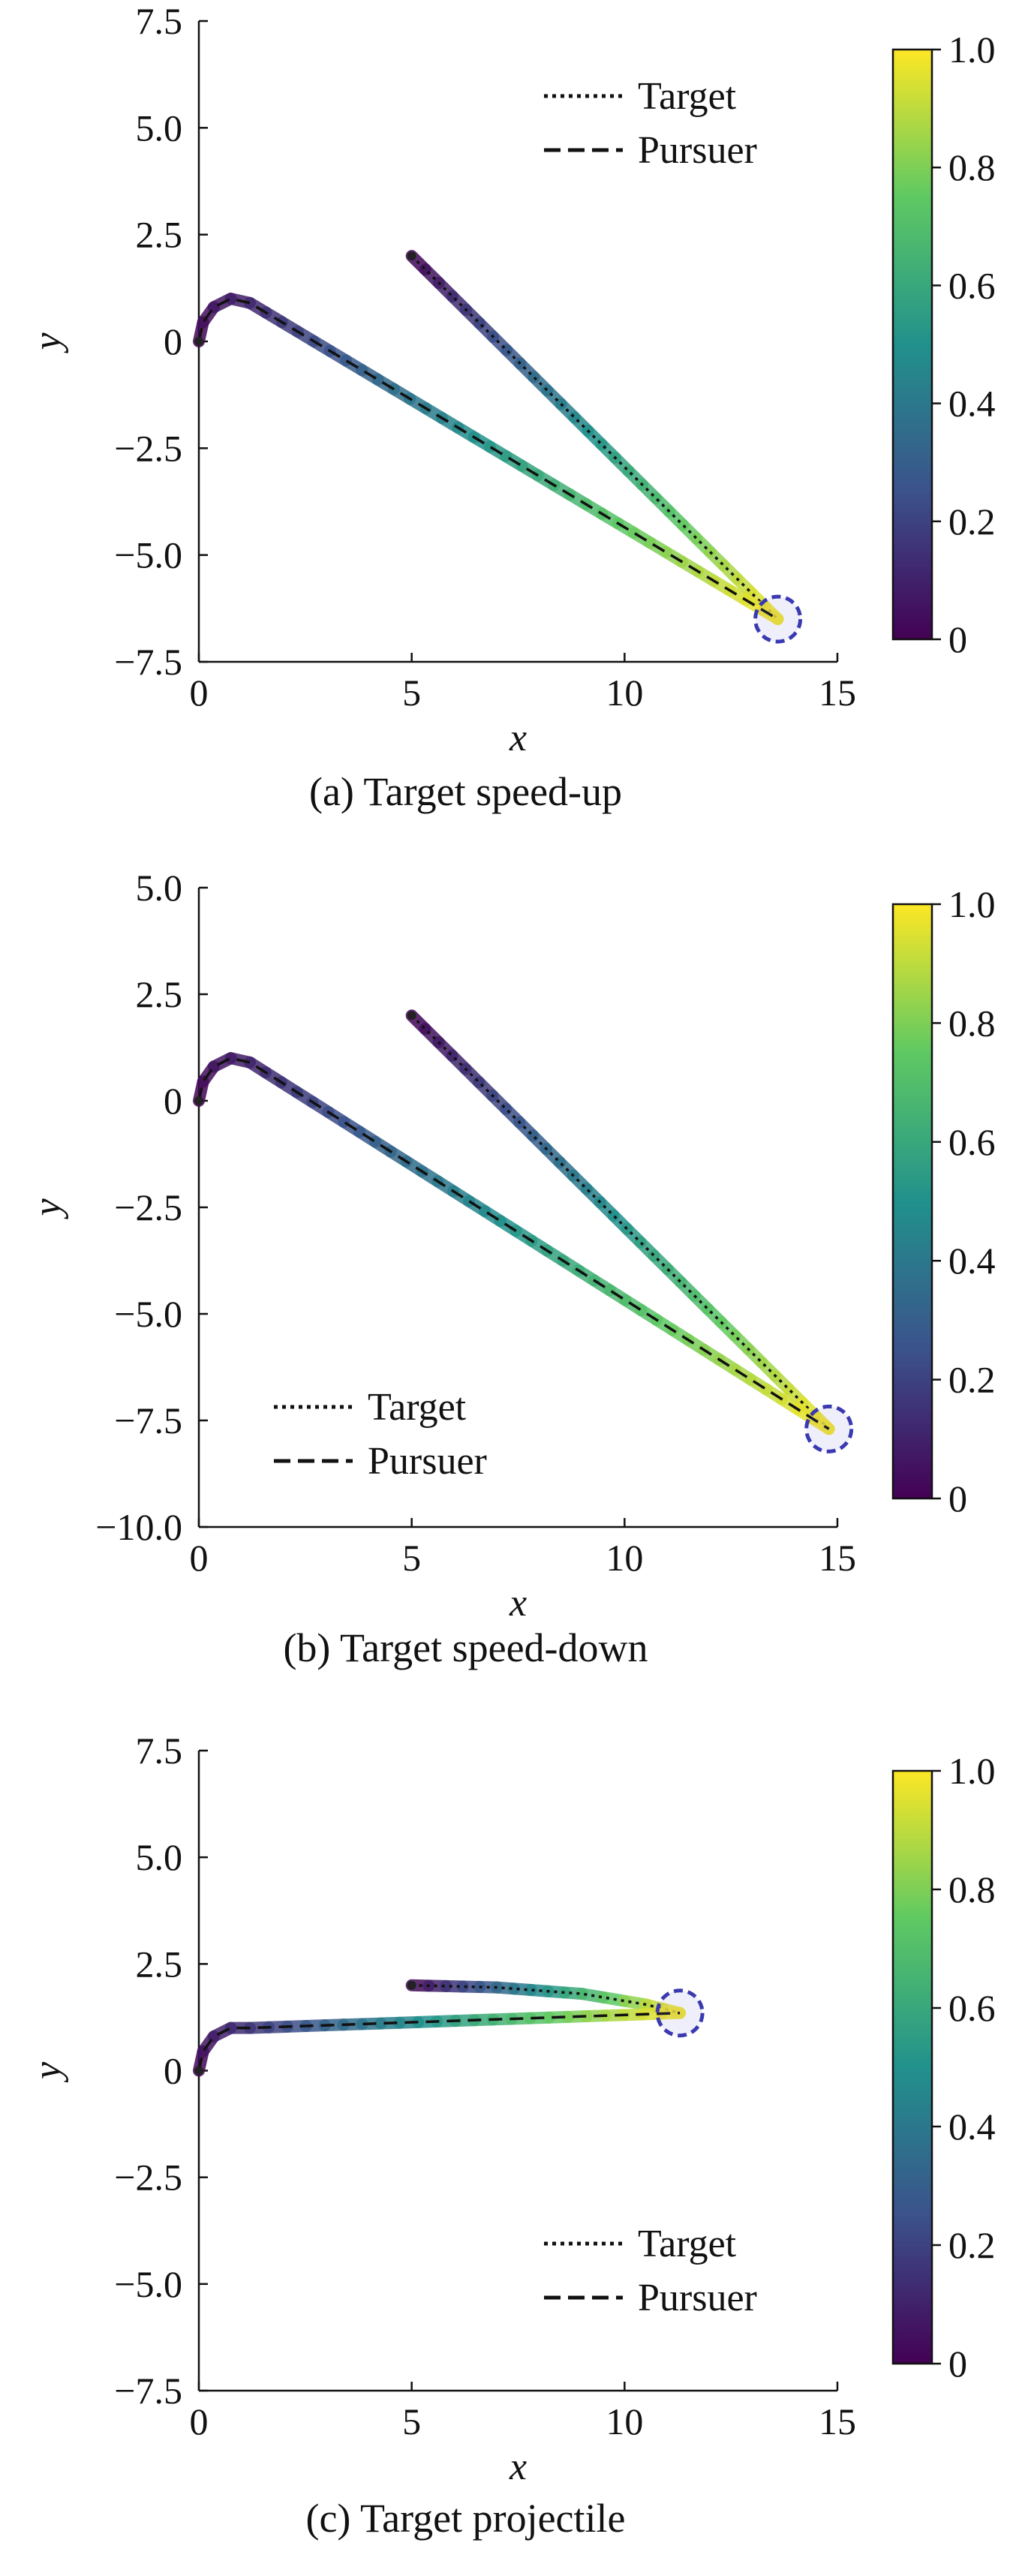 Image resolution: width=1013 pixels, height=2576 pixels. I want to click on chart-caption: (a) Target speed-up, so click(465, 791).